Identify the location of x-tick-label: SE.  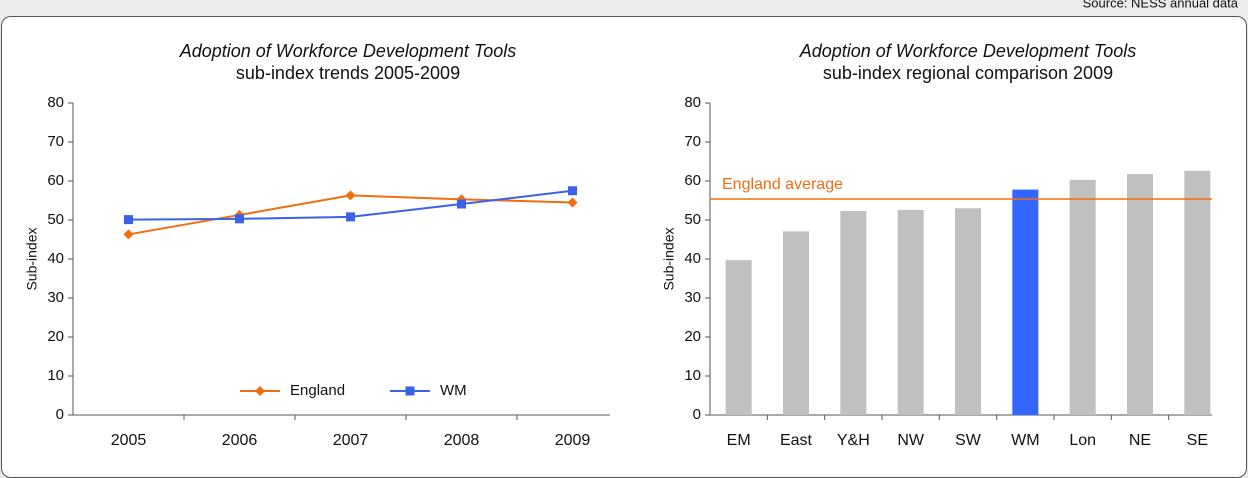
(1197, 439).